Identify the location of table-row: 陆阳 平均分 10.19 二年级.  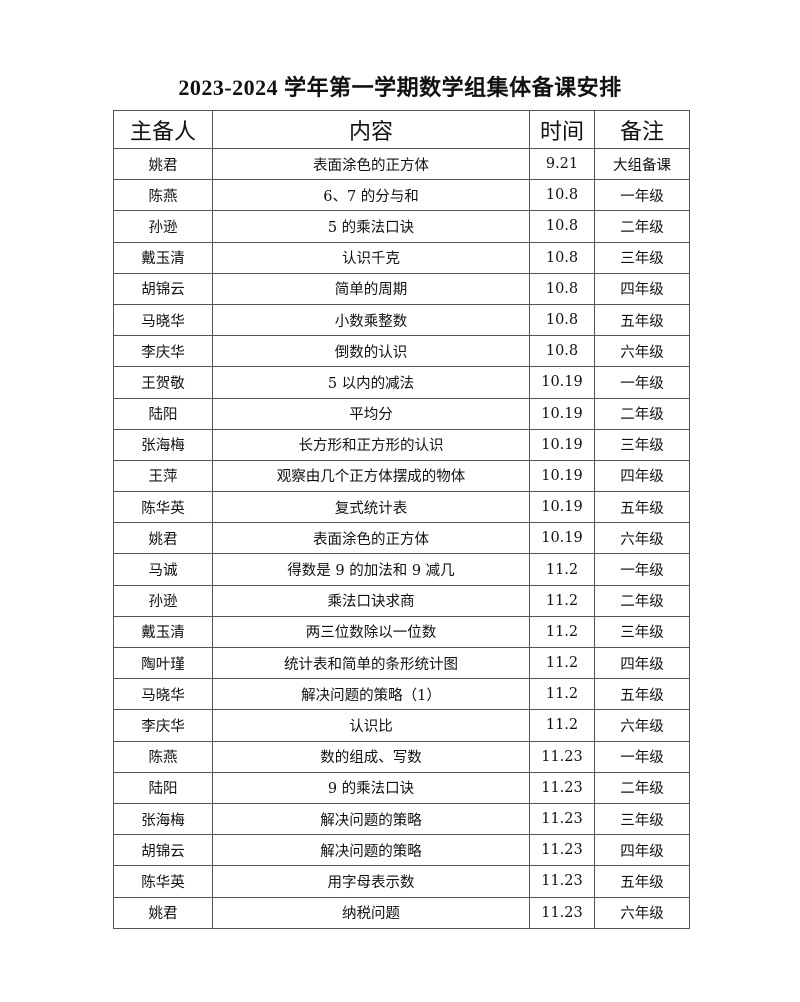
(401, 413).